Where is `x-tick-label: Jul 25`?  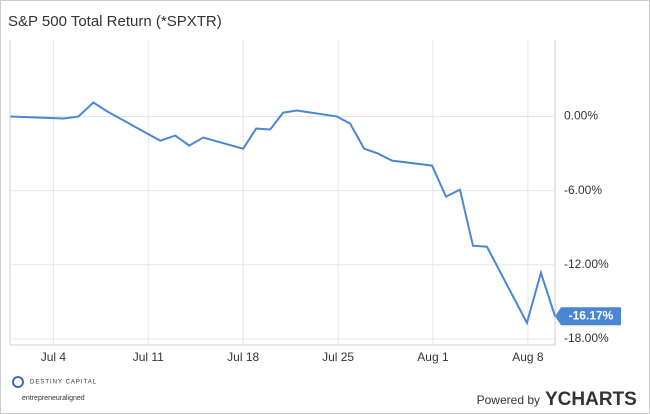 x-tick-label: Jul 25 is located at coordinates (338, 357).